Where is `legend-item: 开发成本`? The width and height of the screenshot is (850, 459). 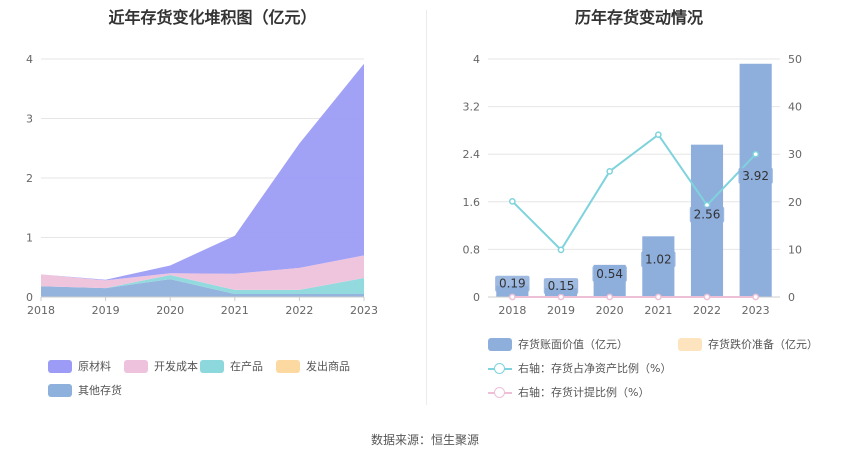
legend-item: 开发成本 is located at coordinates (161, 366).